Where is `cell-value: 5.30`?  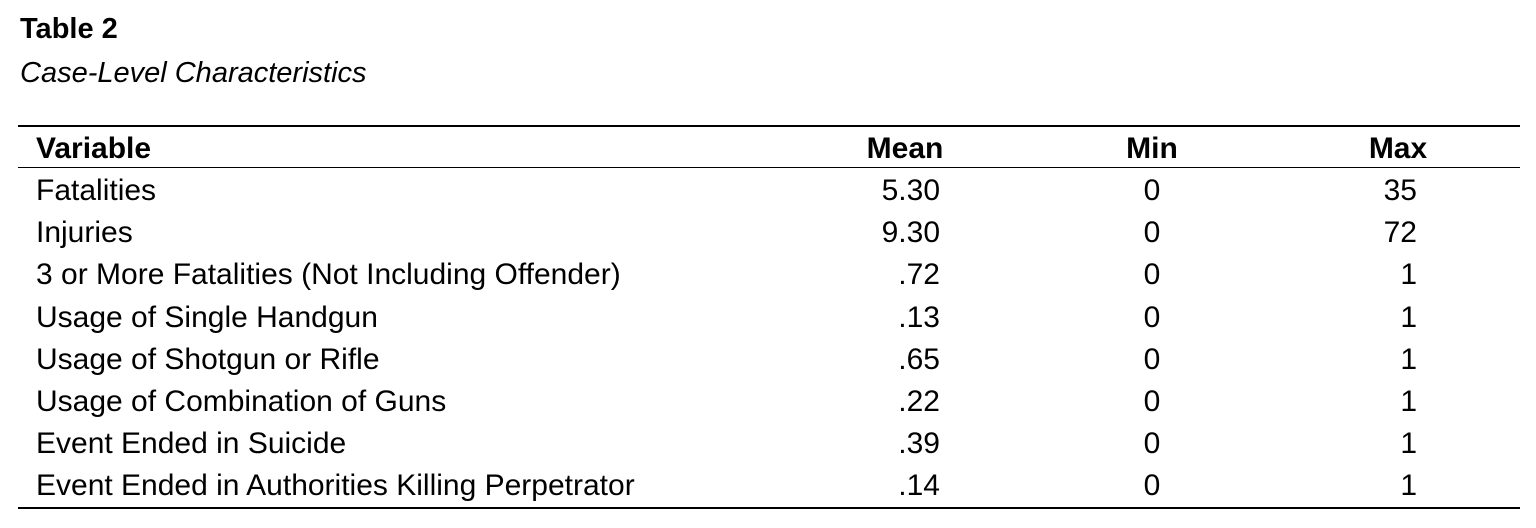
cell-value: 5.30 is located at coordinates (910, 190).